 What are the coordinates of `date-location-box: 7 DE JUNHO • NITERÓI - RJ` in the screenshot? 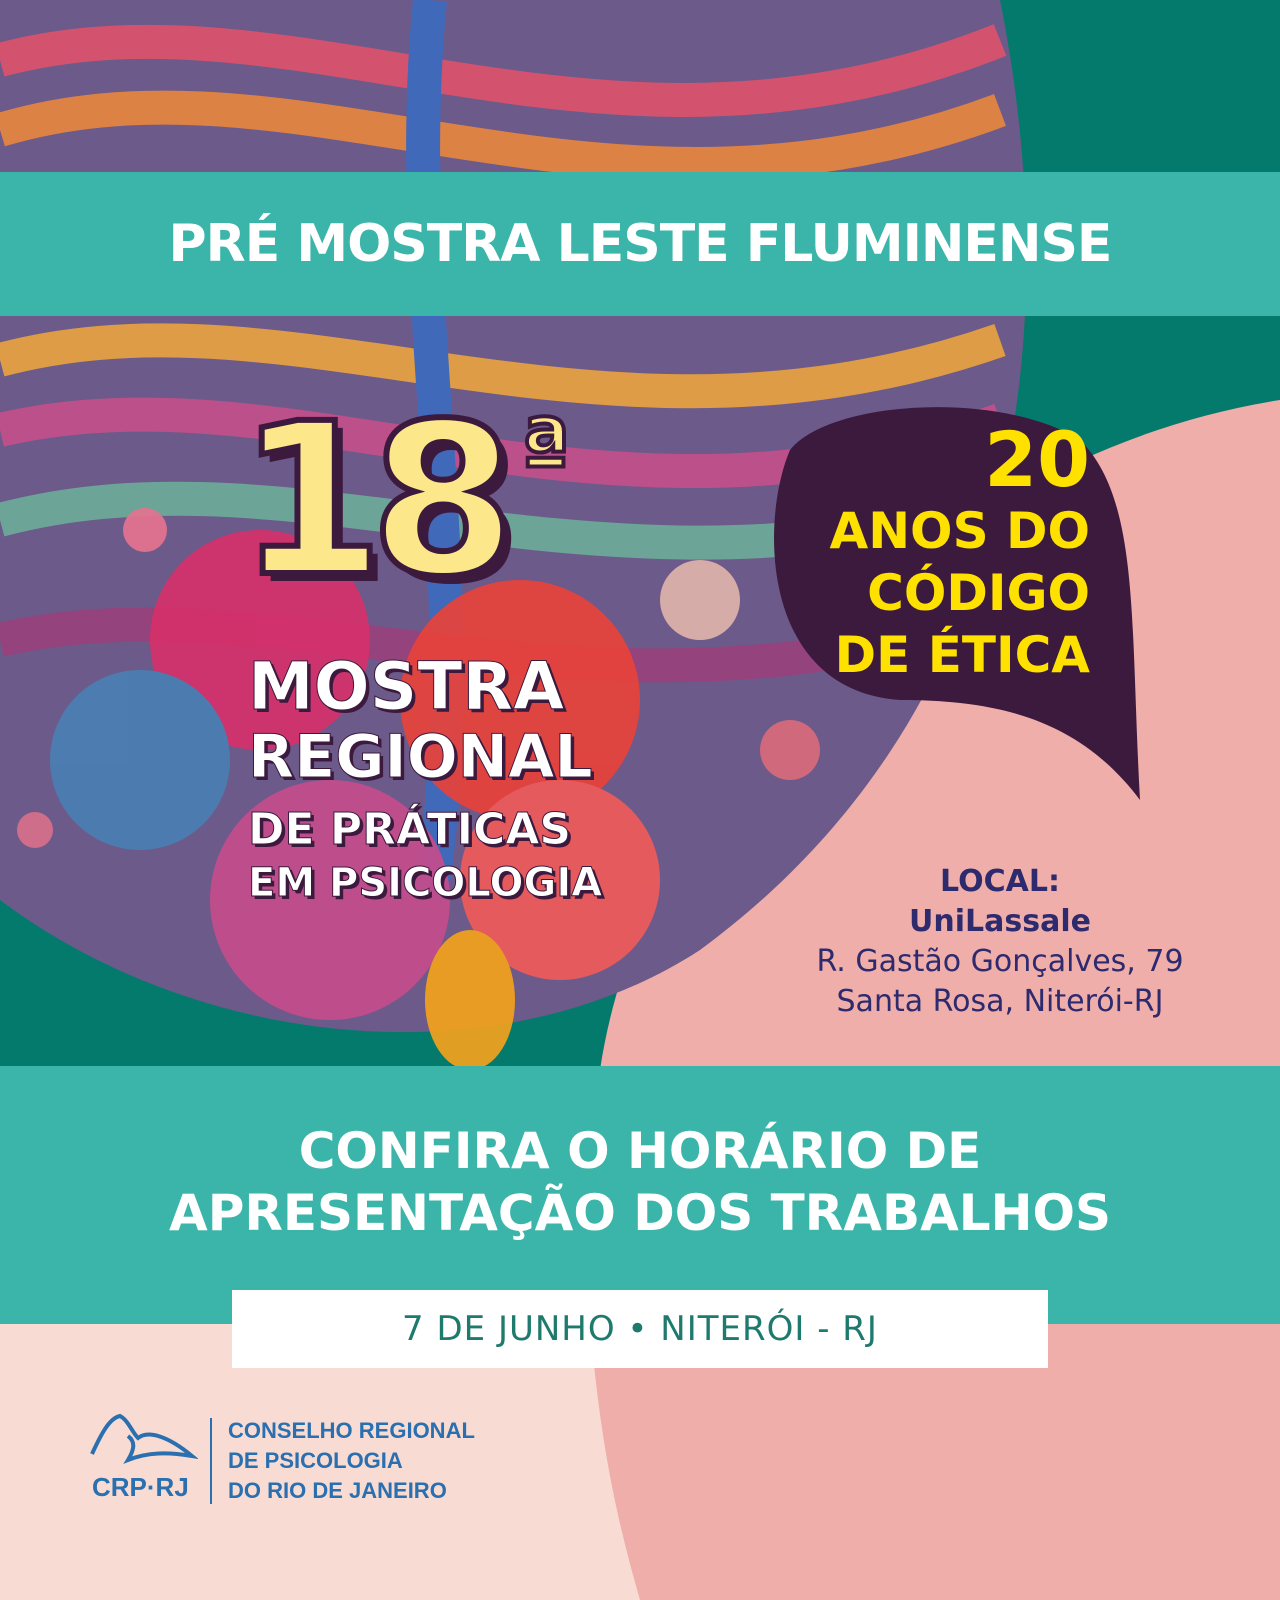 It's located at (640, 1329).